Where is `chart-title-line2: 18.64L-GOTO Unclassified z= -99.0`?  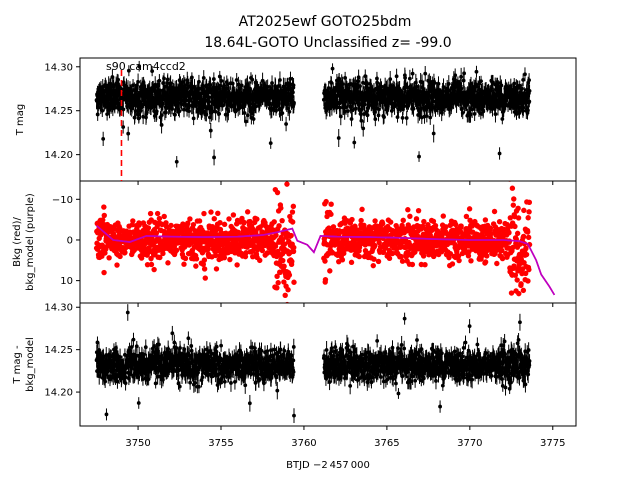
chart-title-line2: 18.64L-GOTO Unclassified z= -99.0 is located at coordinates (327, 43).